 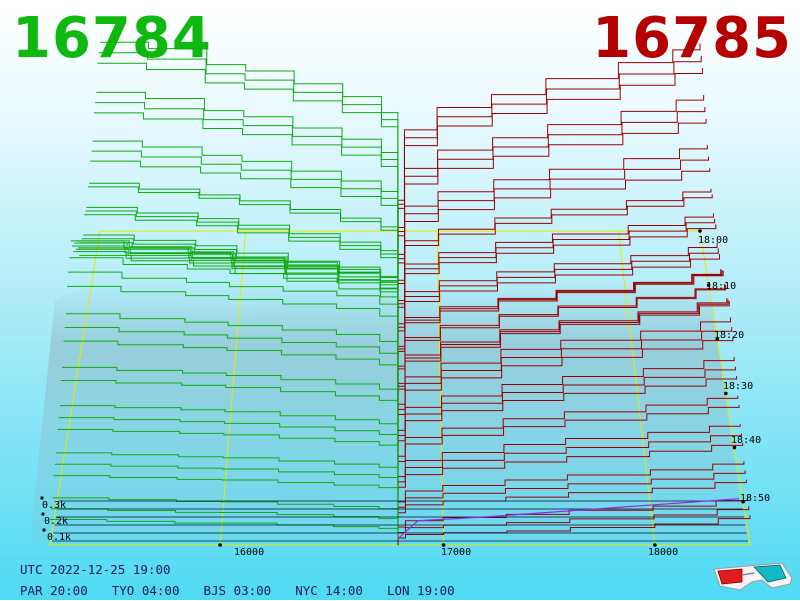 What do you see at coordinates (440, 388) in the screenshot?
I see `grid-price-line` at bounding box center [440, 388].